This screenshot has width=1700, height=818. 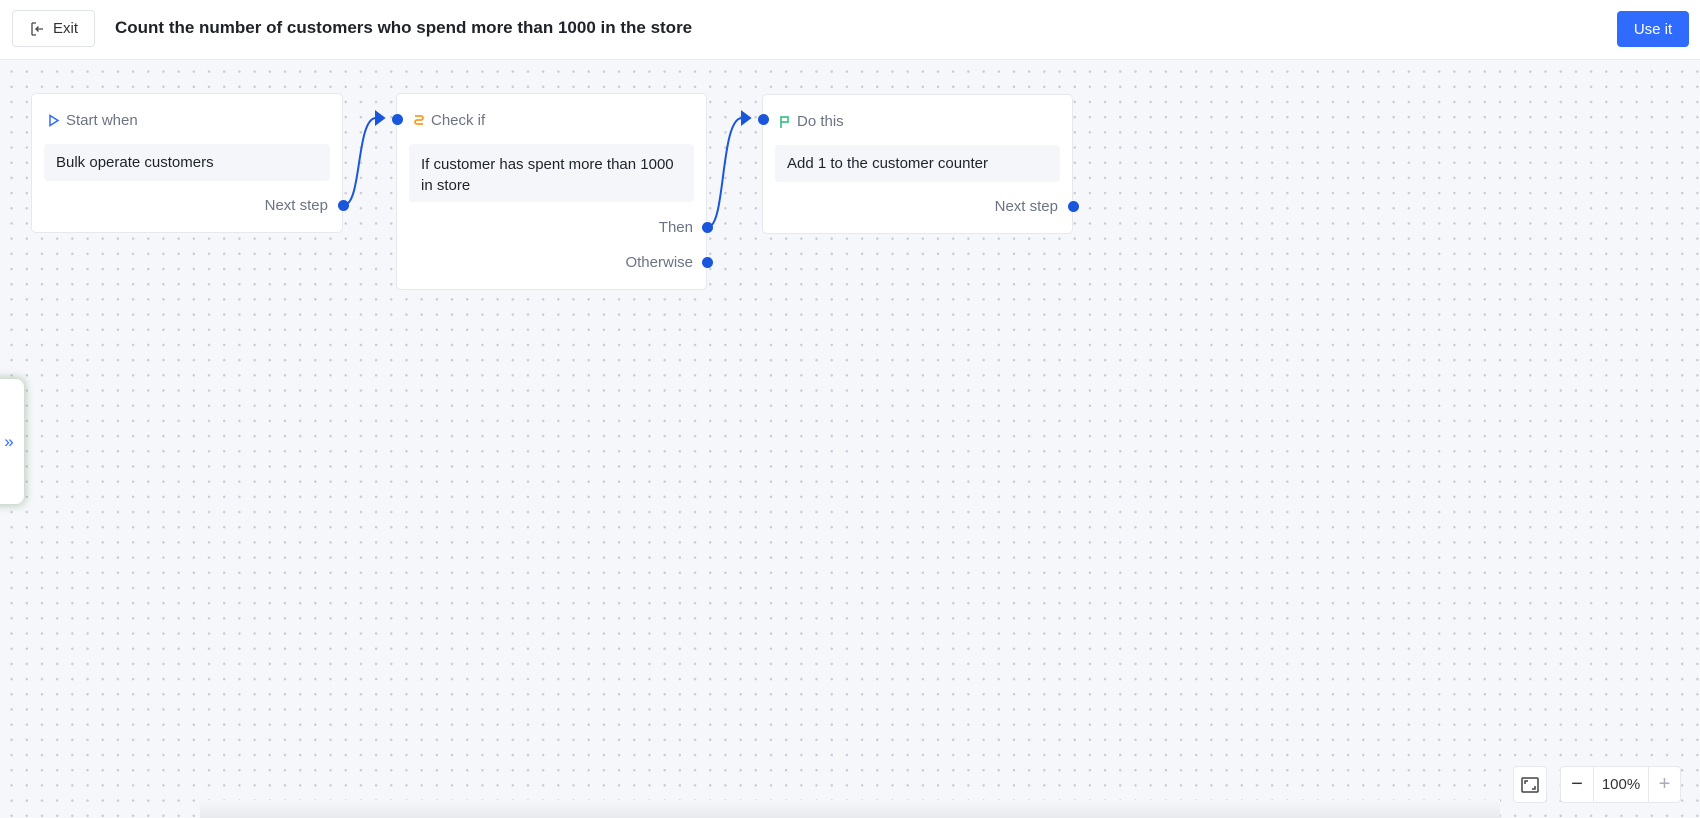 I want to click on exit-icon, so click(x=37, y=28).